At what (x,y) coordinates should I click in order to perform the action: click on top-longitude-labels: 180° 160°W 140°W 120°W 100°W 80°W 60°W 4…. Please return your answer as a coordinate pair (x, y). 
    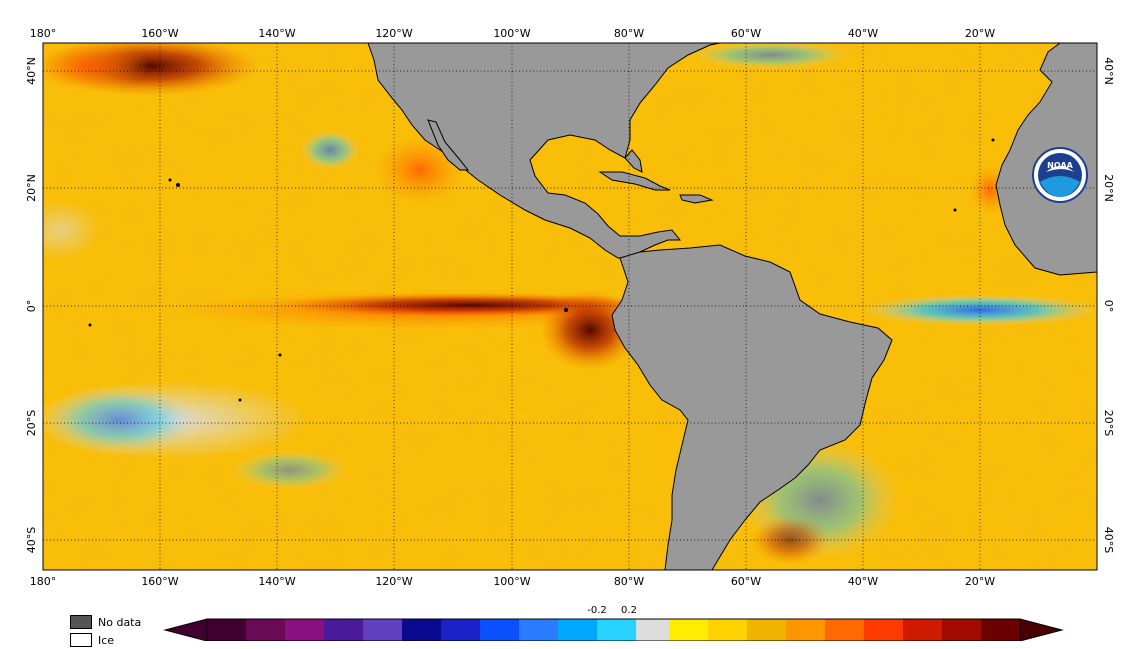
    Looking at the image, I should click on (513, 33).